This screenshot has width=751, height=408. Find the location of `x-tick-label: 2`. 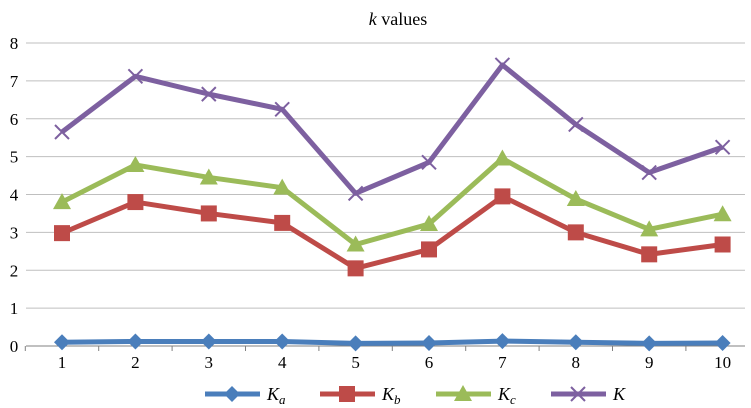

x-tick-label: 2 is located at coordinates (135, 362).